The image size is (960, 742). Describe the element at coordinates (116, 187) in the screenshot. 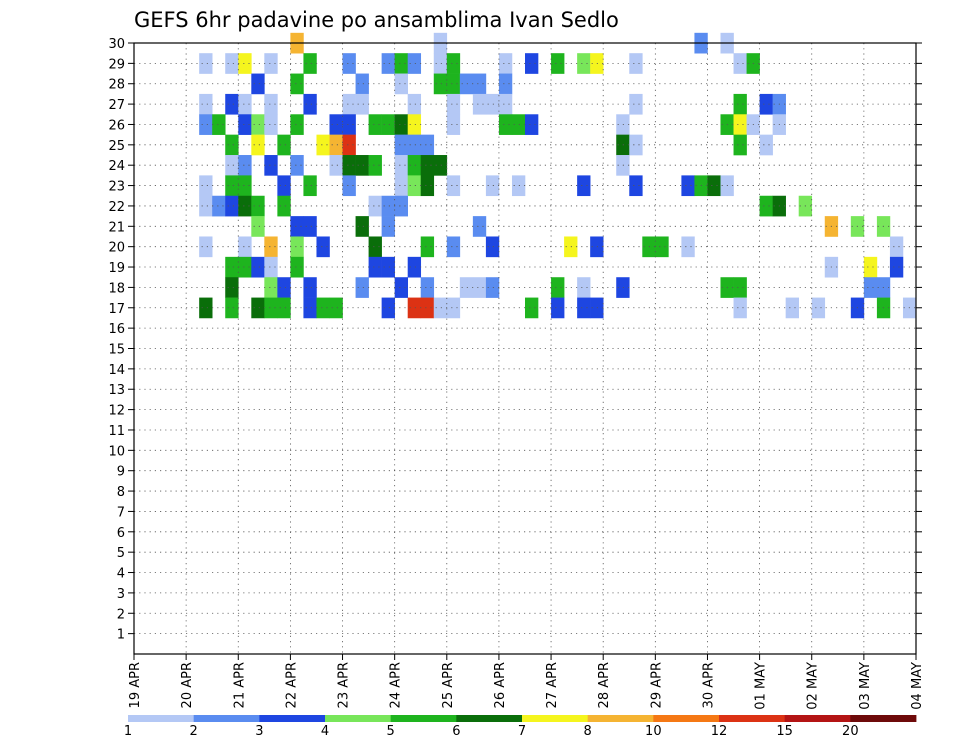

I see `y-tick-label: 23` at that location.